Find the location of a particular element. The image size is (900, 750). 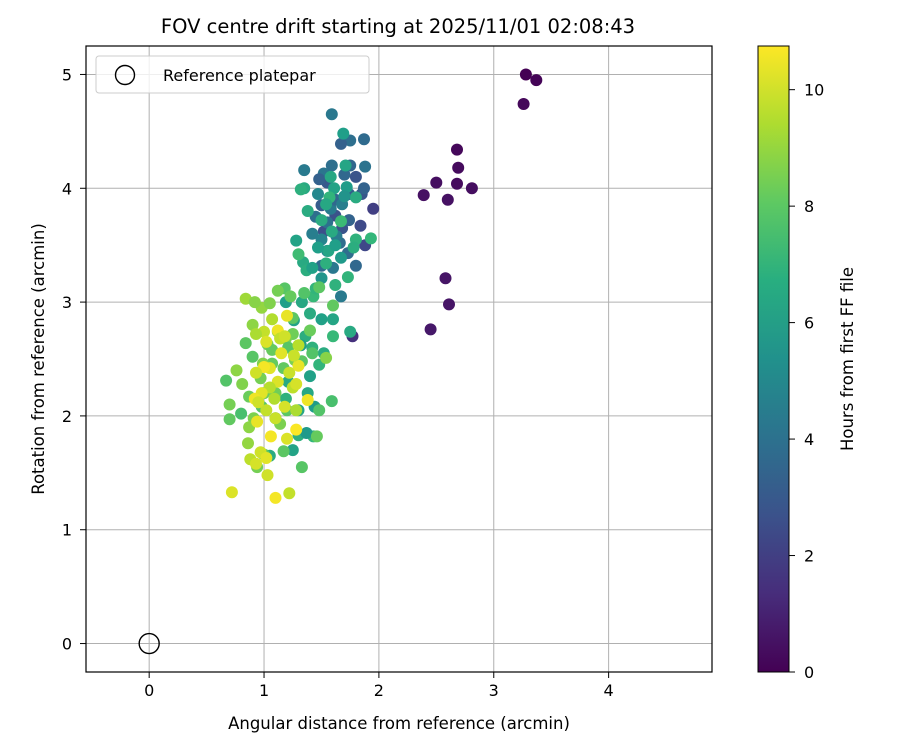

colorbar-tick-label: 10 is located at coordinates (814, 90).